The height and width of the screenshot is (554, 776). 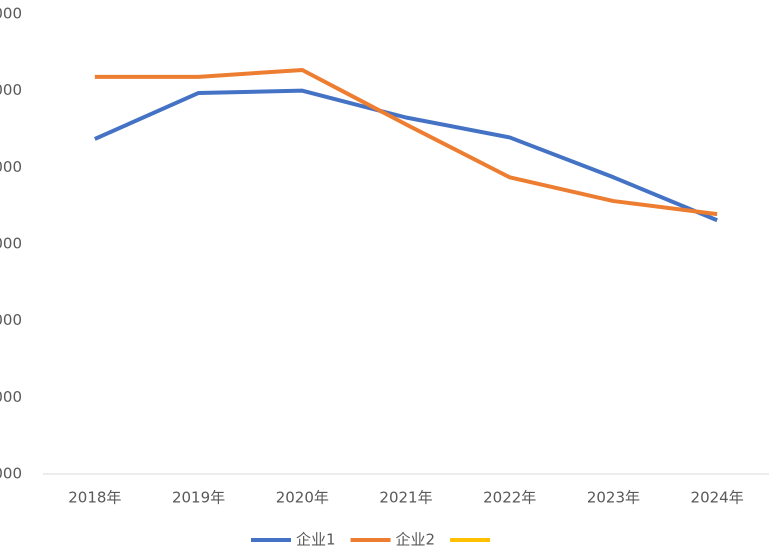 I want to click on x-tick-label: 2024年, so click(x=717, y=498).